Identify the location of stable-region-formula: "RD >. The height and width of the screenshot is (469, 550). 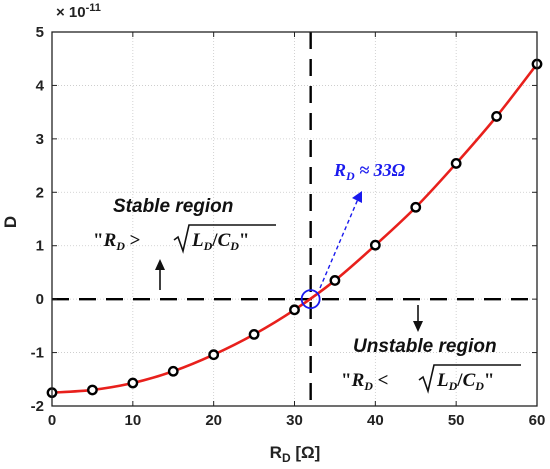
(117, 241).